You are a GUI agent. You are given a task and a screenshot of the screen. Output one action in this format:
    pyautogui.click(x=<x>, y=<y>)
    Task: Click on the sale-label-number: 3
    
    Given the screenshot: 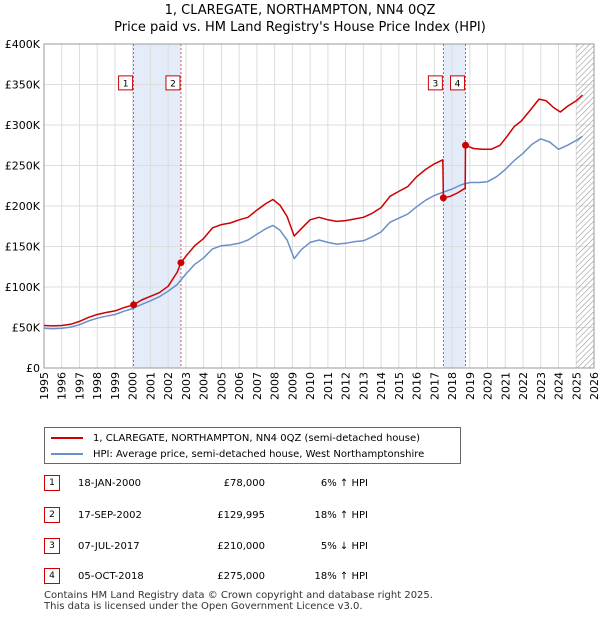 What is the action you would take?
    pyautogui.click(x=436, y=84)
    